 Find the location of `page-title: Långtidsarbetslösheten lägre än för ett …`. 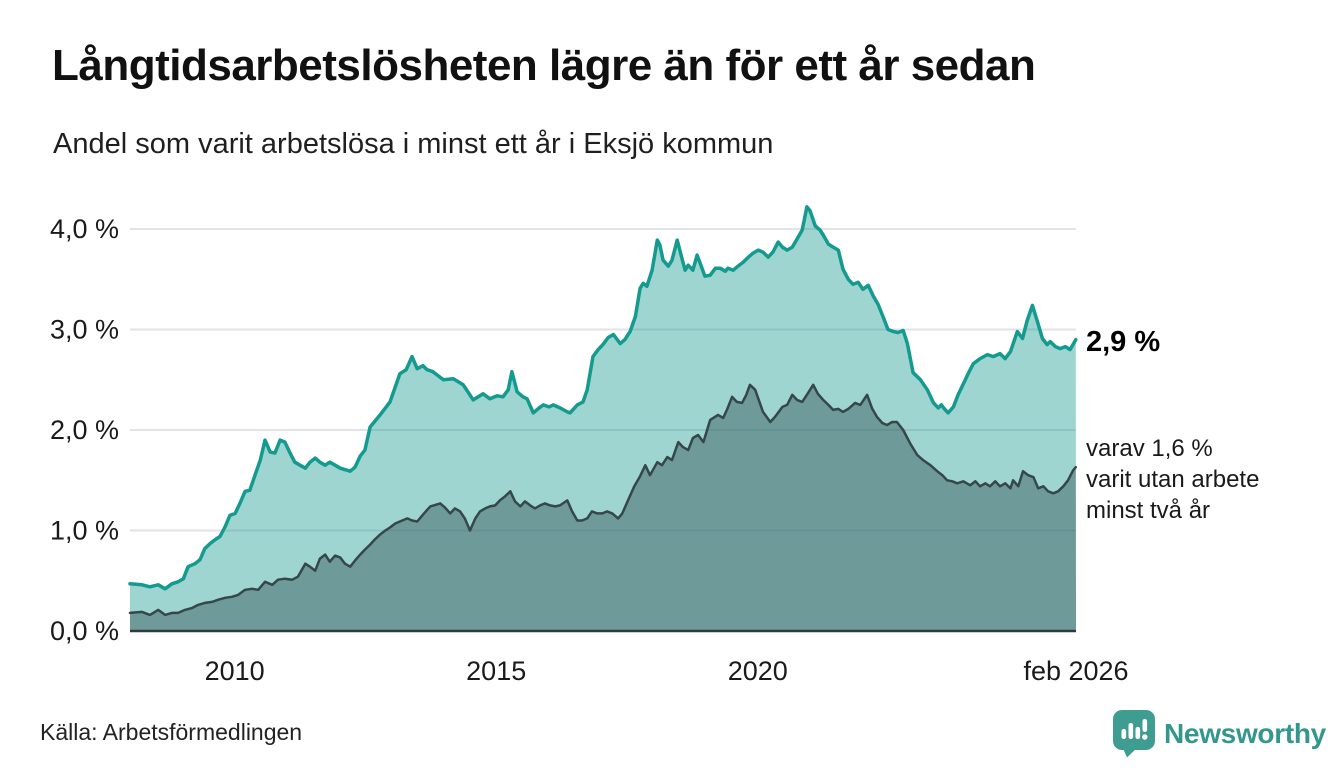

page-title: Långtidsarbetslösheten lägre än för ett … is located at coordinates (544, 65).